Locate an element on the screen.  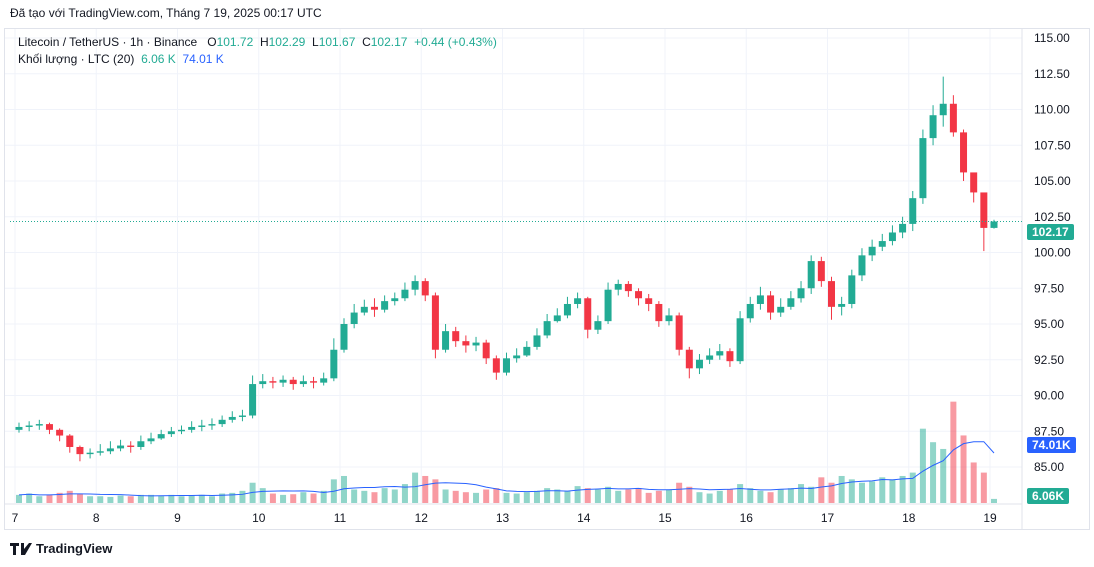
price-tick-label: 102.50 is located at coordinates (1052, 217).